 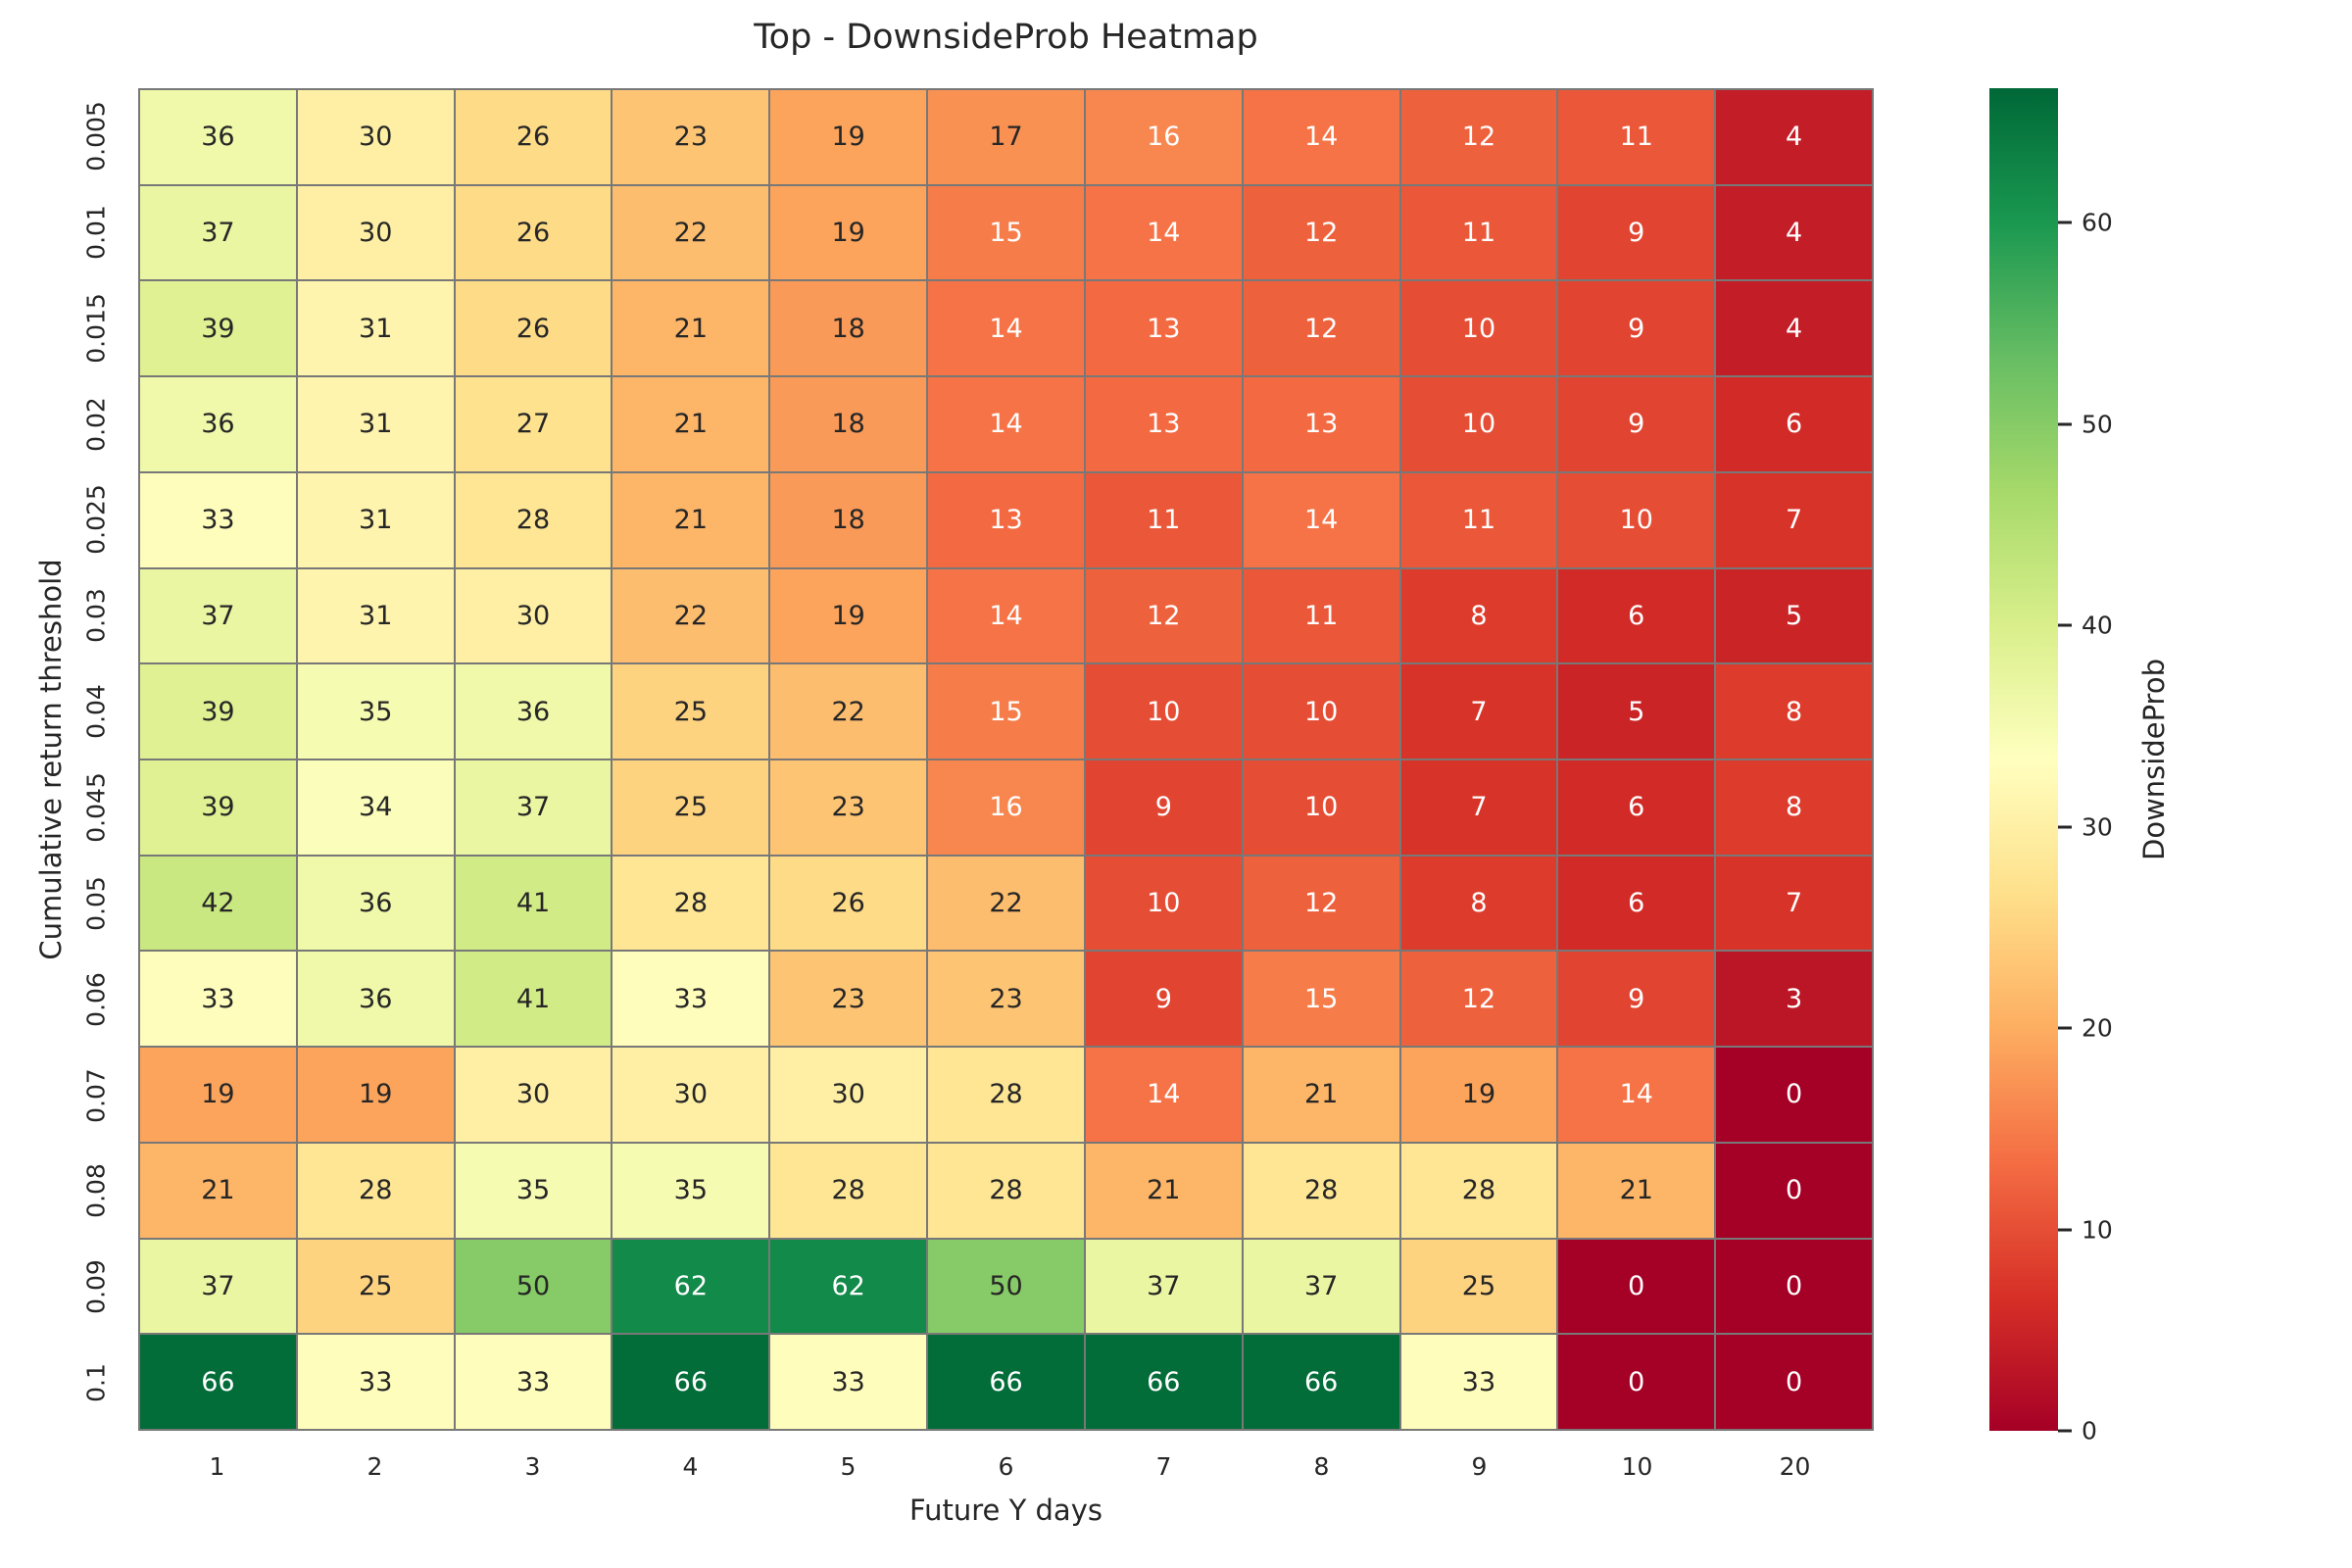 I want to click on heatmap-cell: 50, so click(x=533, y=1286).